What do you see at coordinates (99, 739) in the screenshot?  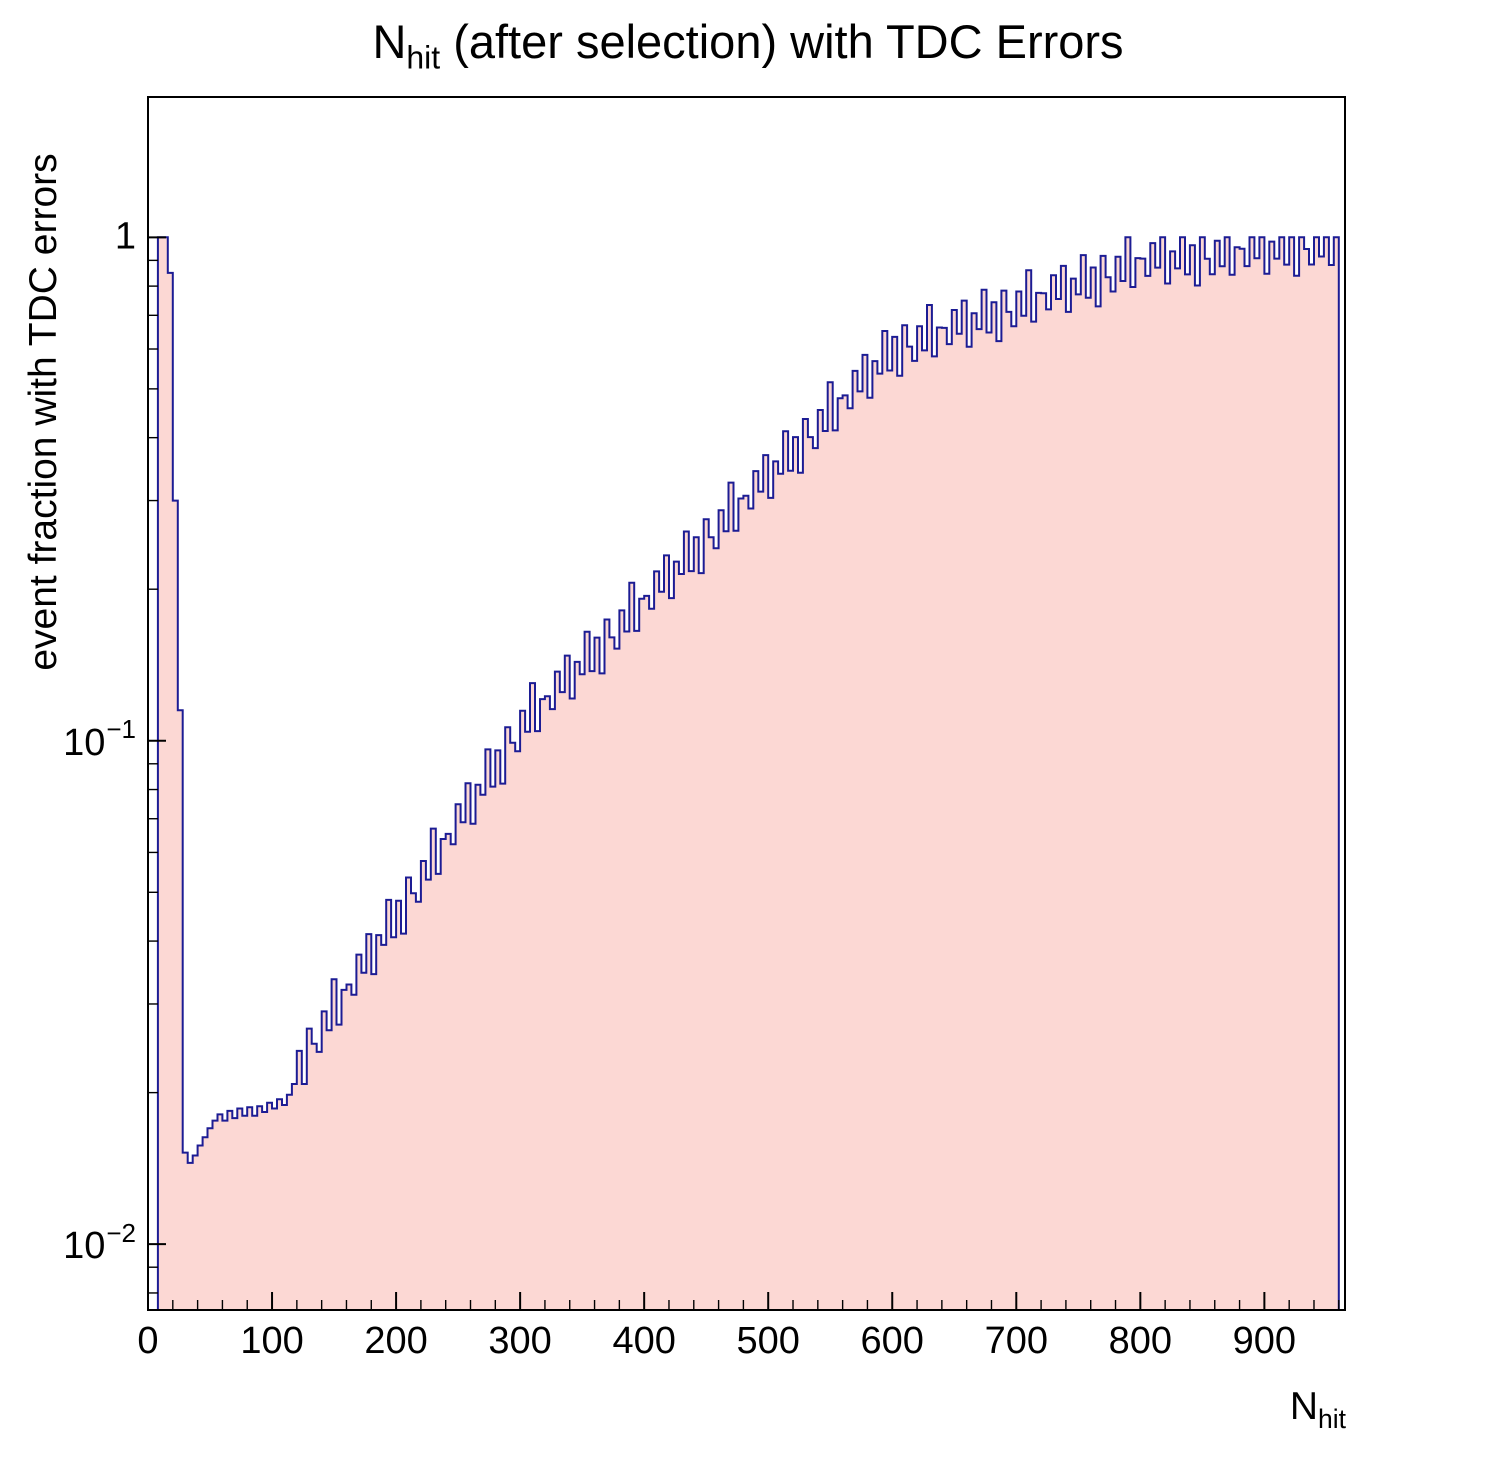 I see `y-tick-label: 10⁻¹` at bounding box center [99, 739].